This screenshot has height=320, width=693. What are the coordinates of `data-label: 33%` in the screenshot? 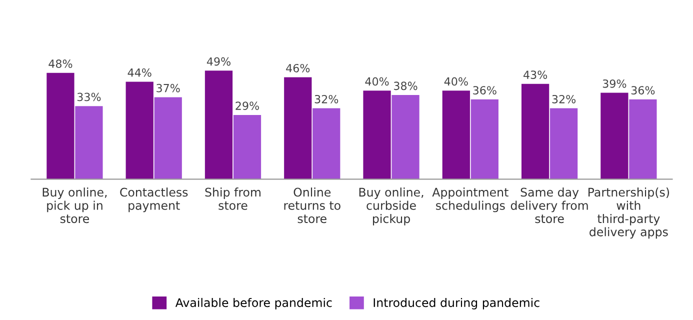 It's located at (89, 97).